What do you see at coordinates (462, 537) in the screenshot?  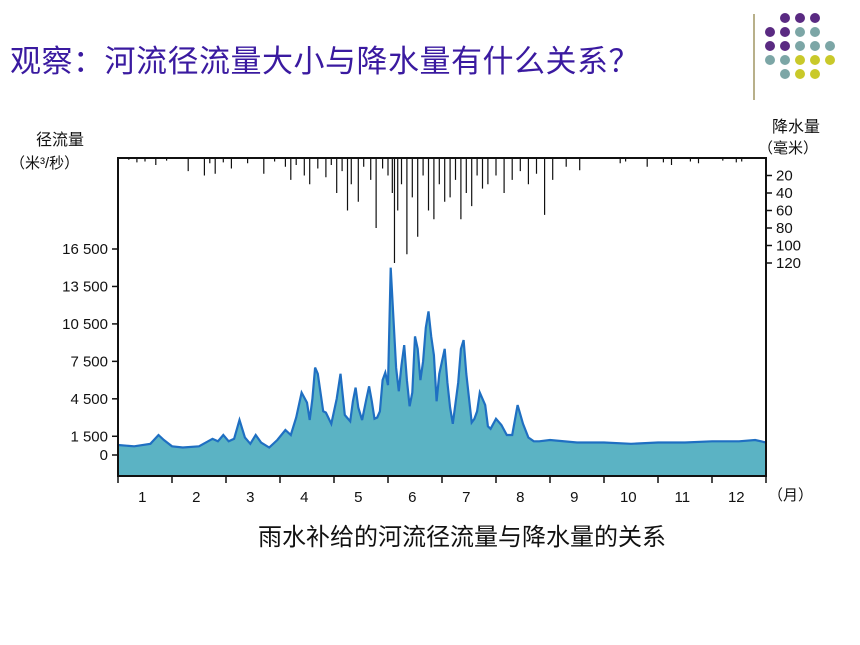 I see `chart-caption: 雨水补给的河流径流量与降水量的关系` at bounding box center [462, 537].